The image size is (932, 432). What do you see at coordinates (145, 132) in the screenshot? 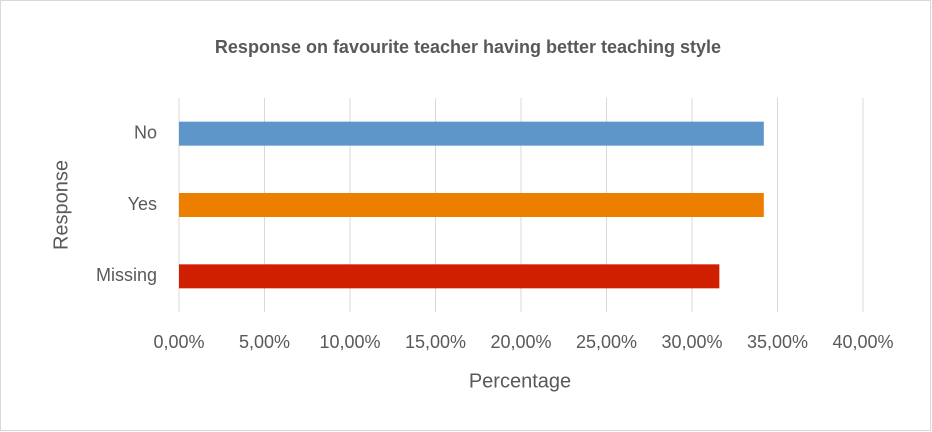
I see `y-tick-label: No` at bounding box center [145, 132].